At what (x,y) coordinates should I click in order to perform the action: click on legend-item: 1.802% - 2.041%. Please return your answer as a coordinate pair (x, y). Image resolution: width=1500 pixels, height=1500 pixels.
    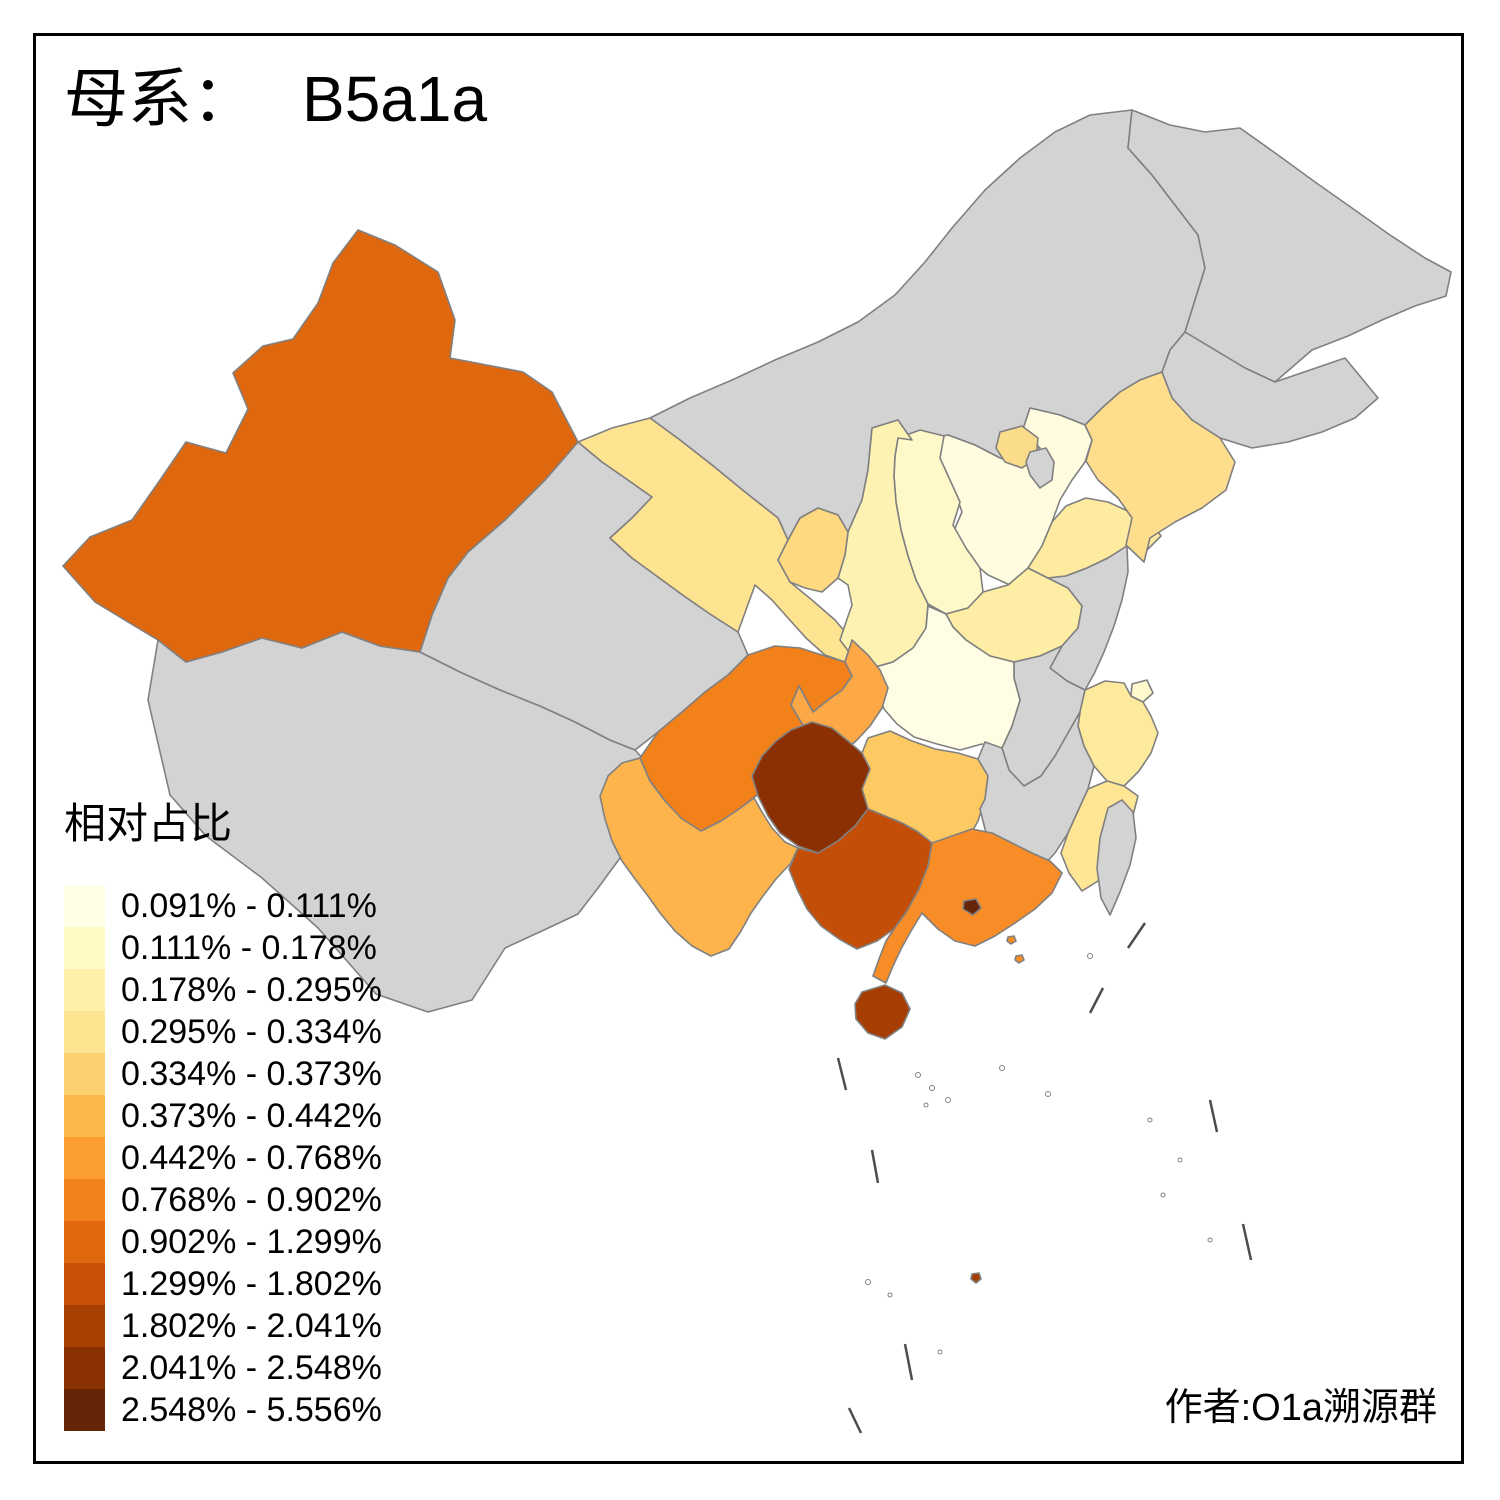
    Looking at the image, I should click on (223, 1326).